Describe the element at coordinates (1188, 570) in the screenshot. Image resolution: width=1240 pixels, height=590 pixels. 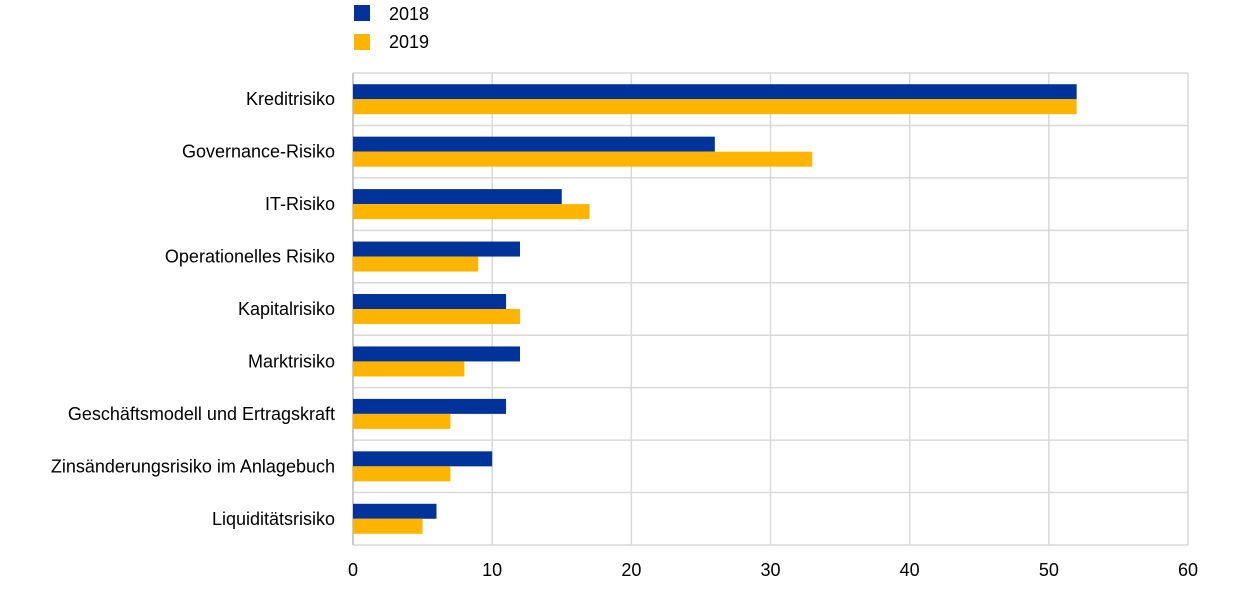
I see `x-tick-label: 60` at that location.